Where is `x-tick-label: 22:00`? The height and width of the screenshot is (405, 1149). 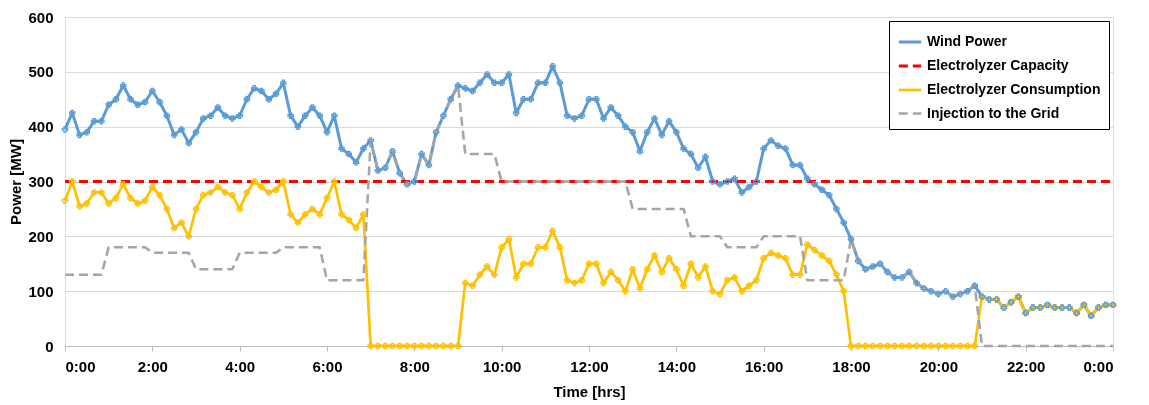 x-tick-label: 22:00 is located at coordinates (1026, 366).